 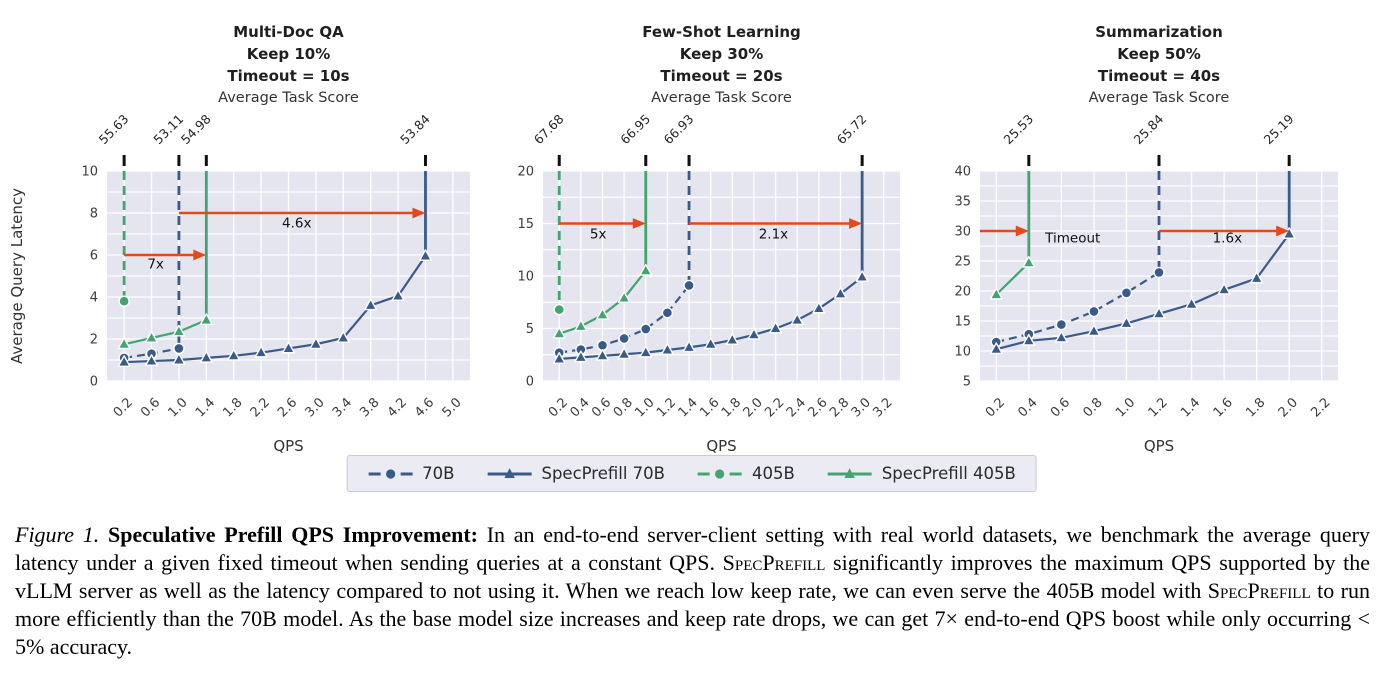 I want to click on x-tick-label: 2.2, so click(x=260, y=407).